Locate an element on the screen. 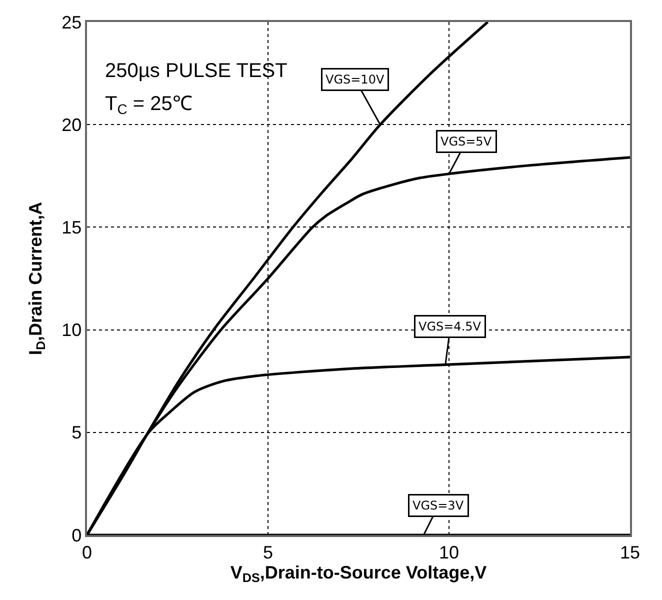 Image resolution: width=662 pixels, height=600 pixels. x-tick-label: 15 is located at coordinates (630, 552).